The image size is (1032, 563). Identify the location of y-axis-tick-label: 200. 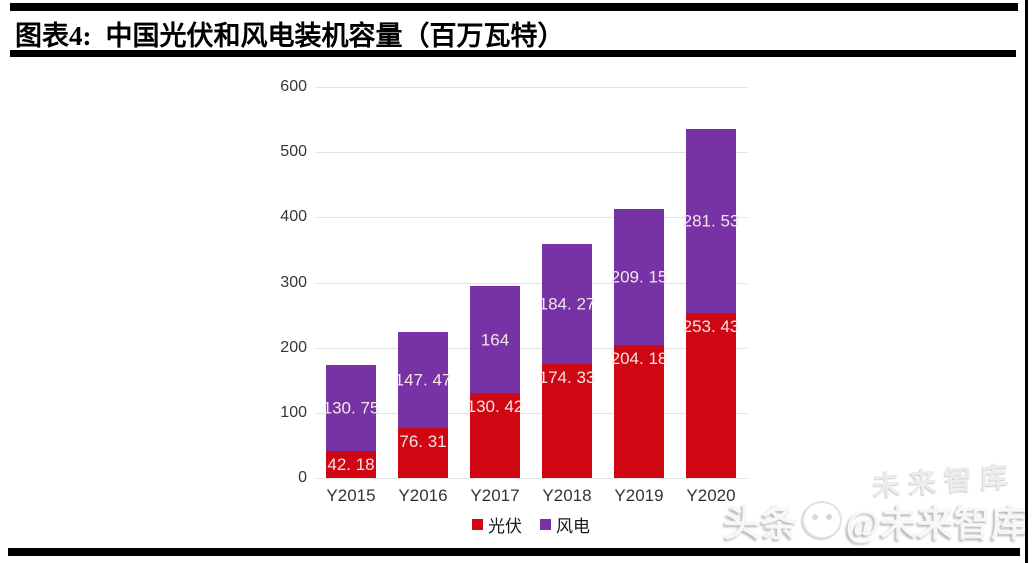
(293, 347).